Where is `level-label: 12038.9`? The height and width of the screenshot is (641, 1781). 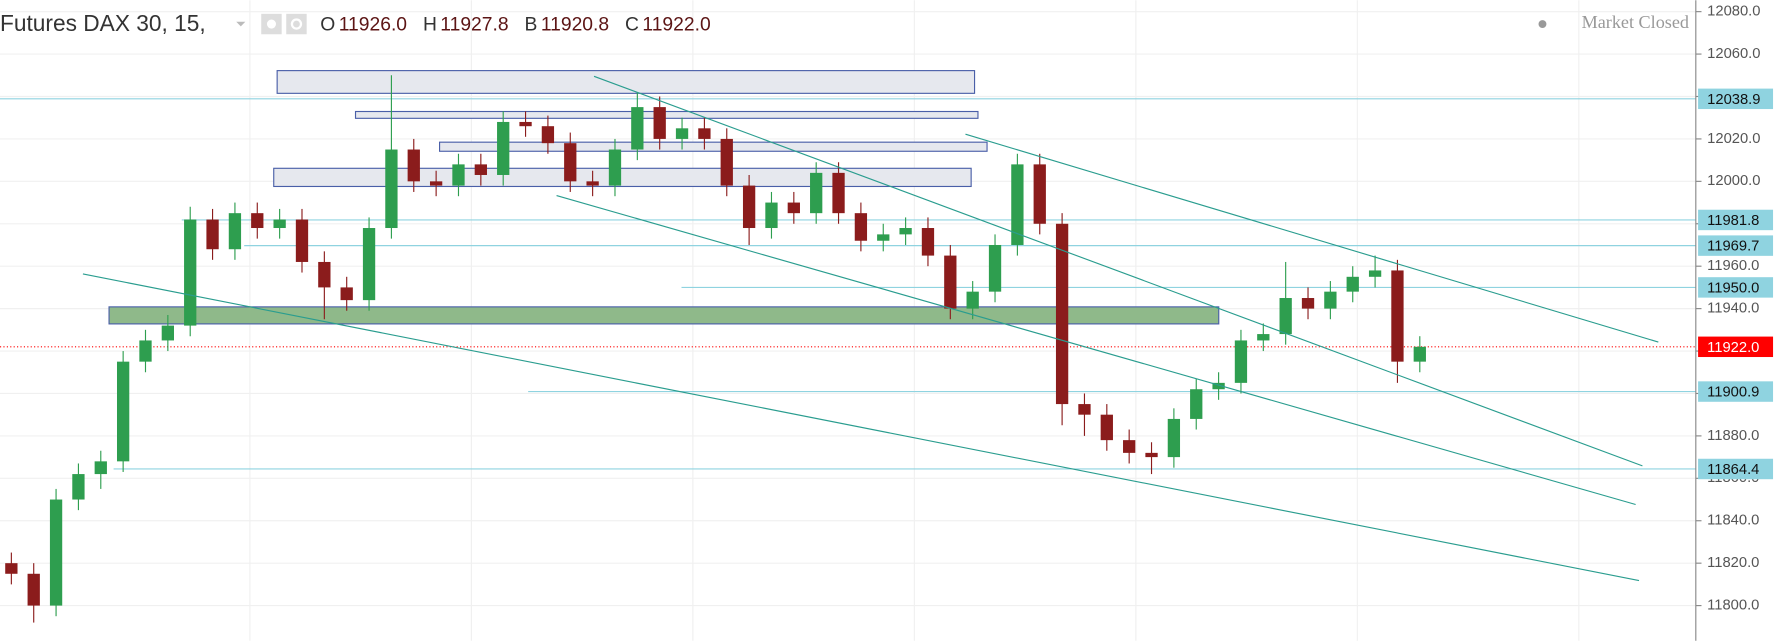
level-label: 12038.9 is located at coordinates (1733, 100).